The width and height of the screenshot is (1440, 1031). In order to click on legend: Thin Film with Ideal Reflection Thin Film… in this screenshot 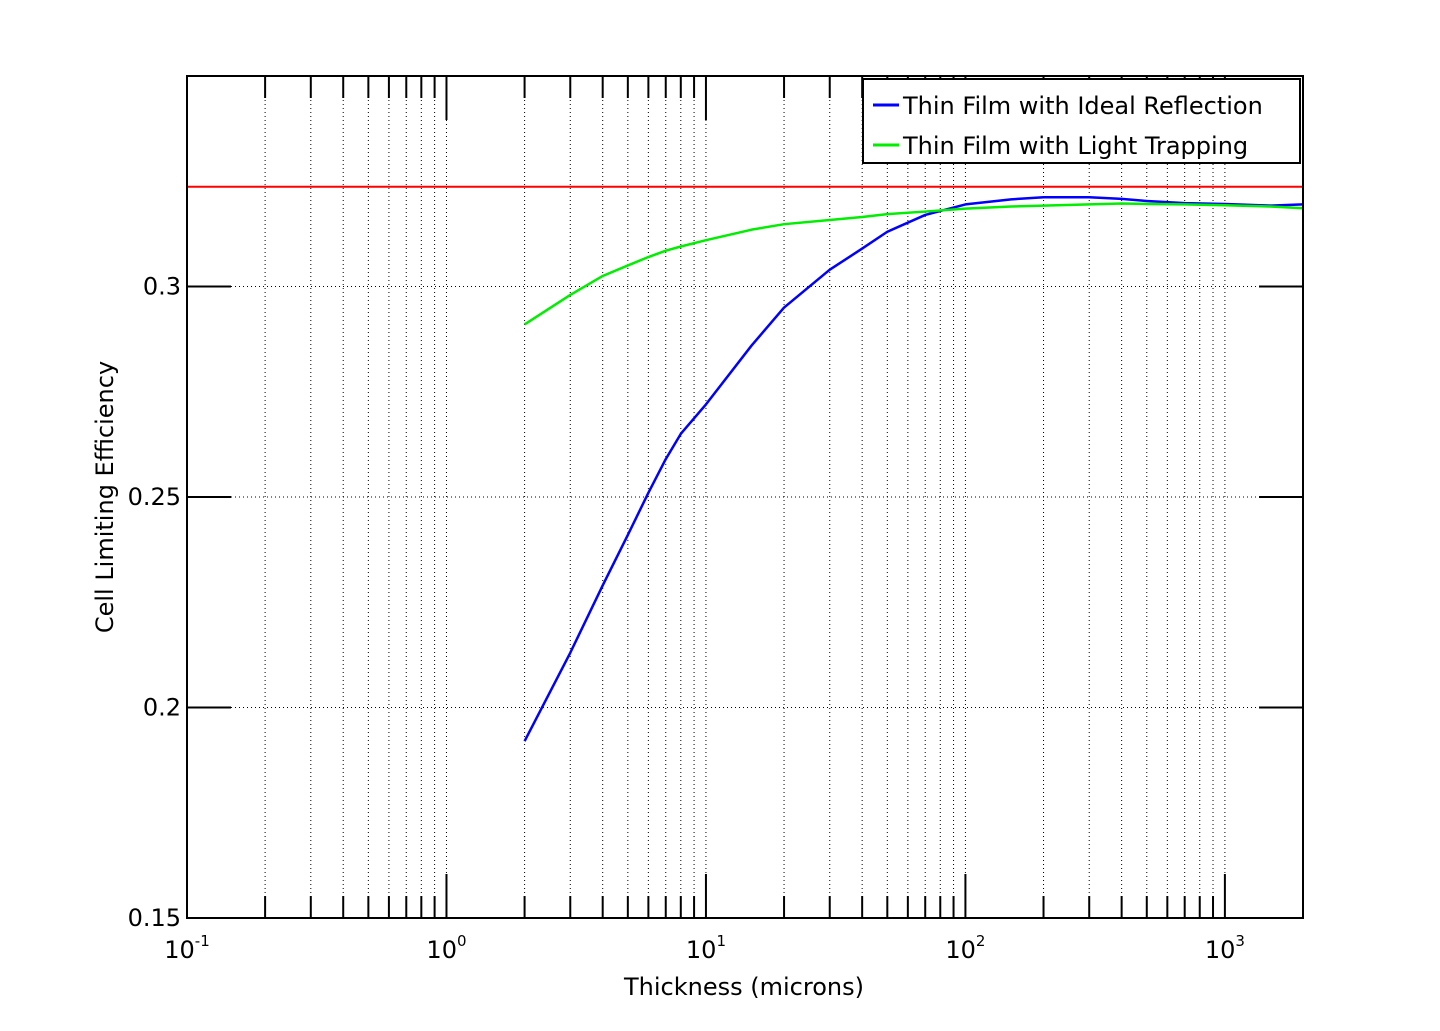, I will do `click(1081, 121)`.